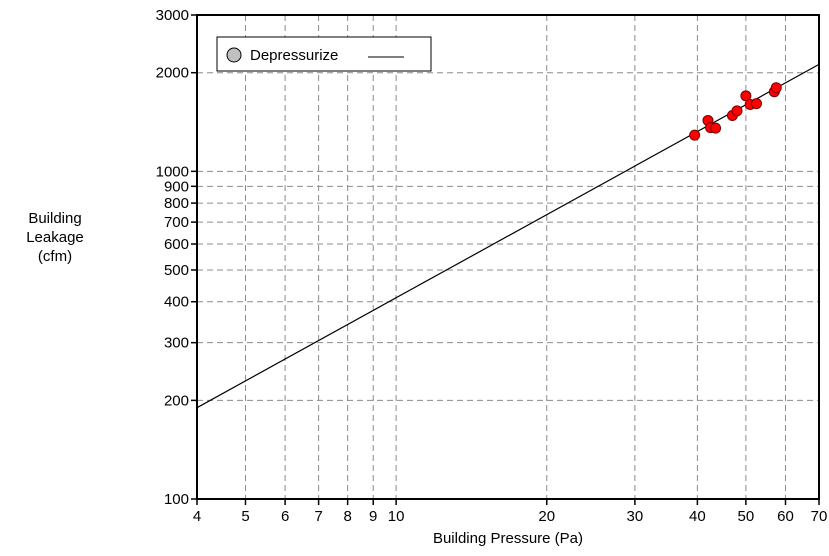 The width and height of the screenshot is (829, 556). What do you see at coordinates (55, 218) in the screenshot?
I see `y-axis-label-line-1: Building` at bounding box center [55, 218].